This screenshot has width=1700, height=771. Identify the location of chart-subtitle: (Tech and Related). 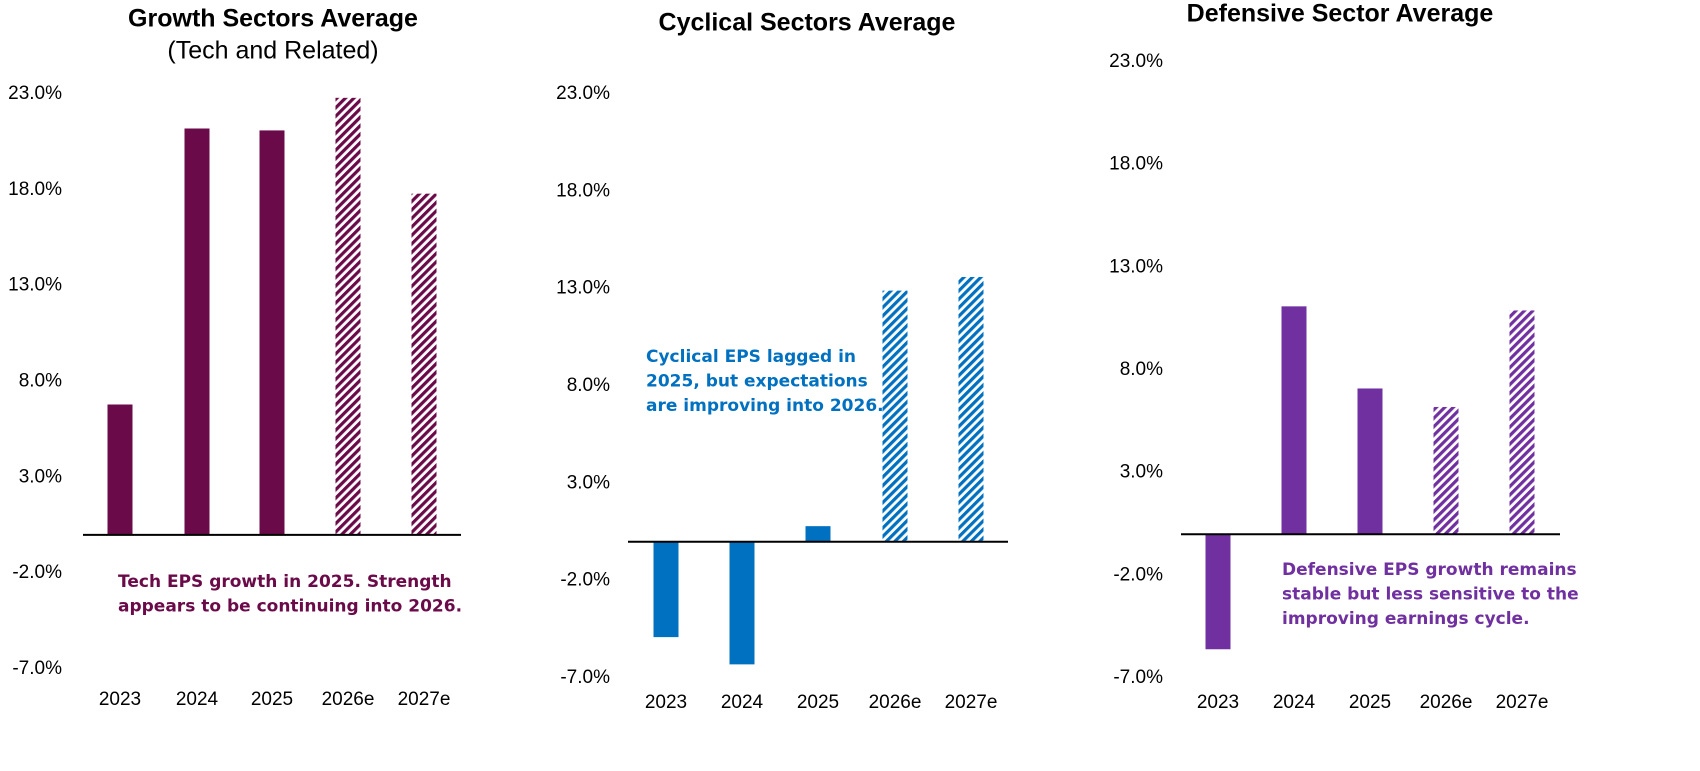
(272, 51).